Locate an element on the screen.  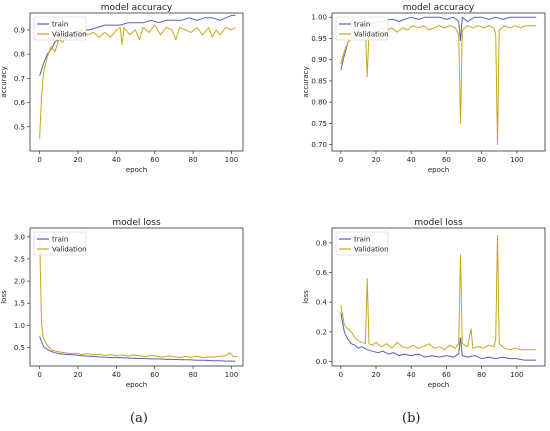
y-tick-label: 0.4 is located at coordinates (322, 303).